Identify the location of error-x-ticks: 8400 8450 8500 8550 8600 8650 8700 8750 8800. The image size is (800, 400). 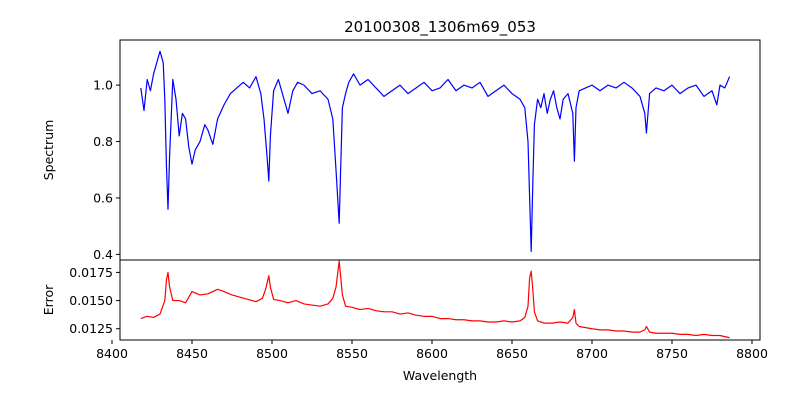
(432, 350).